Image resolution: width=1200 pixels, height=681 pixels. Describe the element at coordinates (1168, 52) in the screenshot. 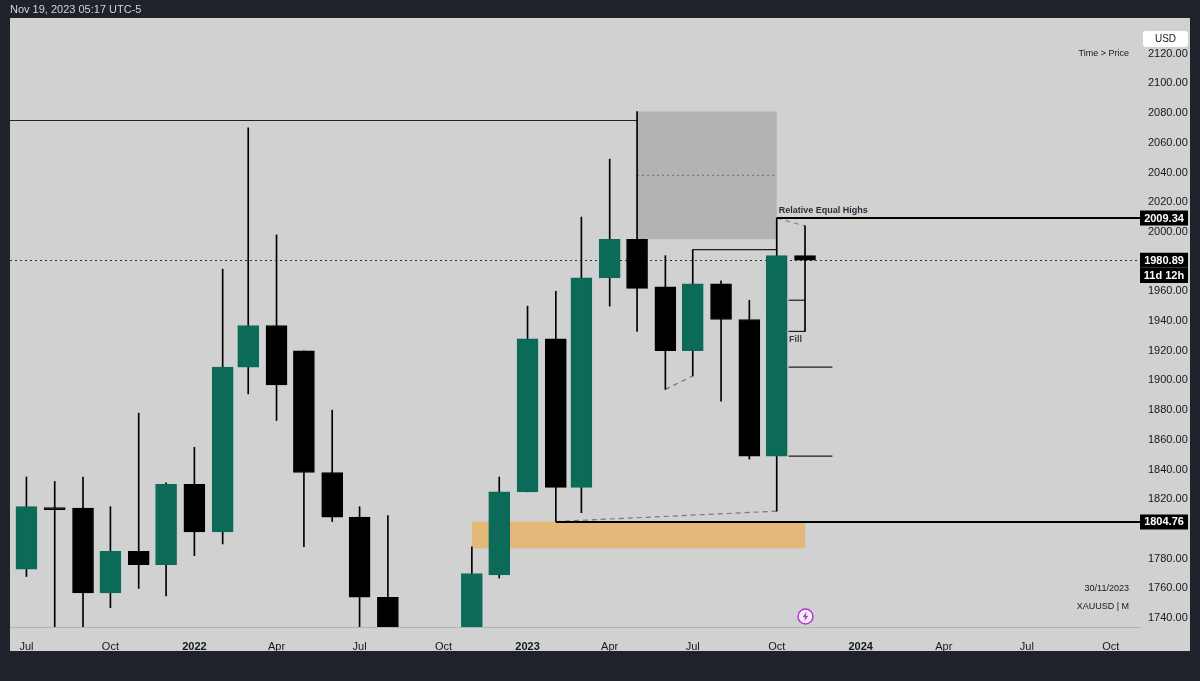

I see `y-tick-label: 2120.00` at that location.